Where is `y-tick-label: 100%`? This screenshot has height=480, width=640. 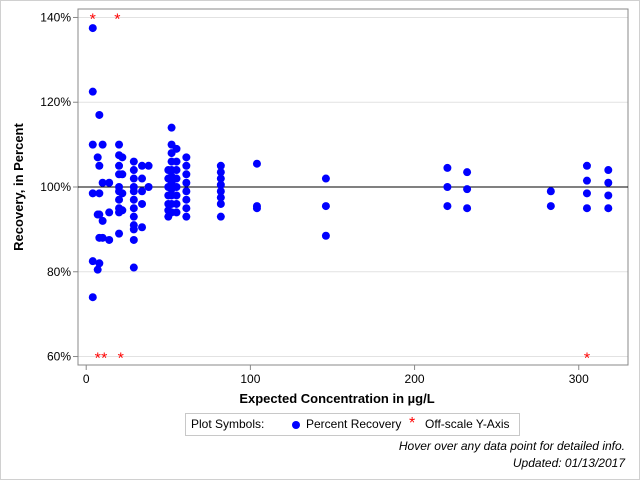 y-tick-label: 100% is located at coordinates (55, 187).